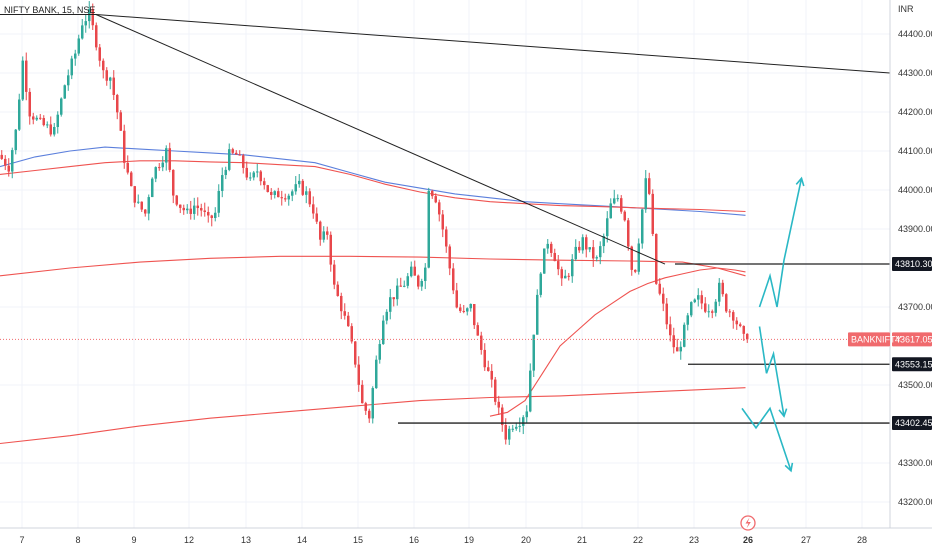 The height and width of the screenshot is (550, 932). What do you see at coordinates (876, 339) in the screenshot?
I see `symbol-badge-text: BANKNIFTY` at bounding box center [876, 339].